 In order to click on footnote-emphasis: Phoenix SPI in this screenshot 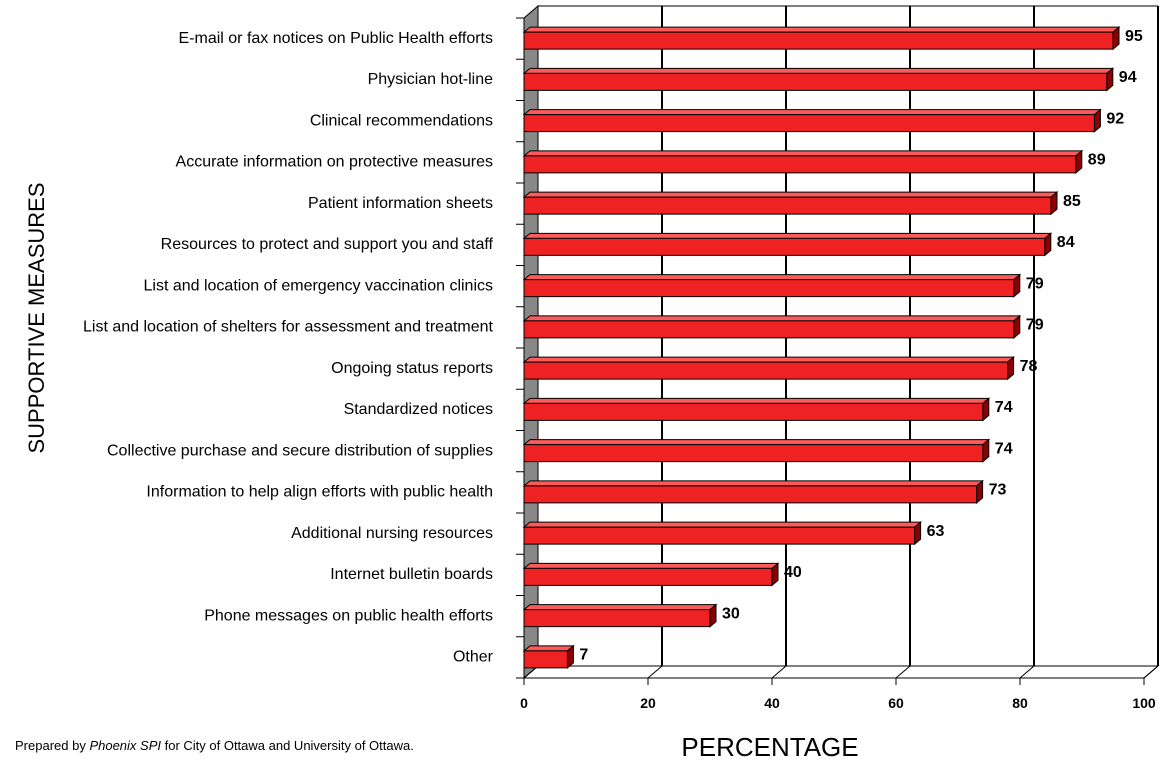, I will do `click(125, 745)`.